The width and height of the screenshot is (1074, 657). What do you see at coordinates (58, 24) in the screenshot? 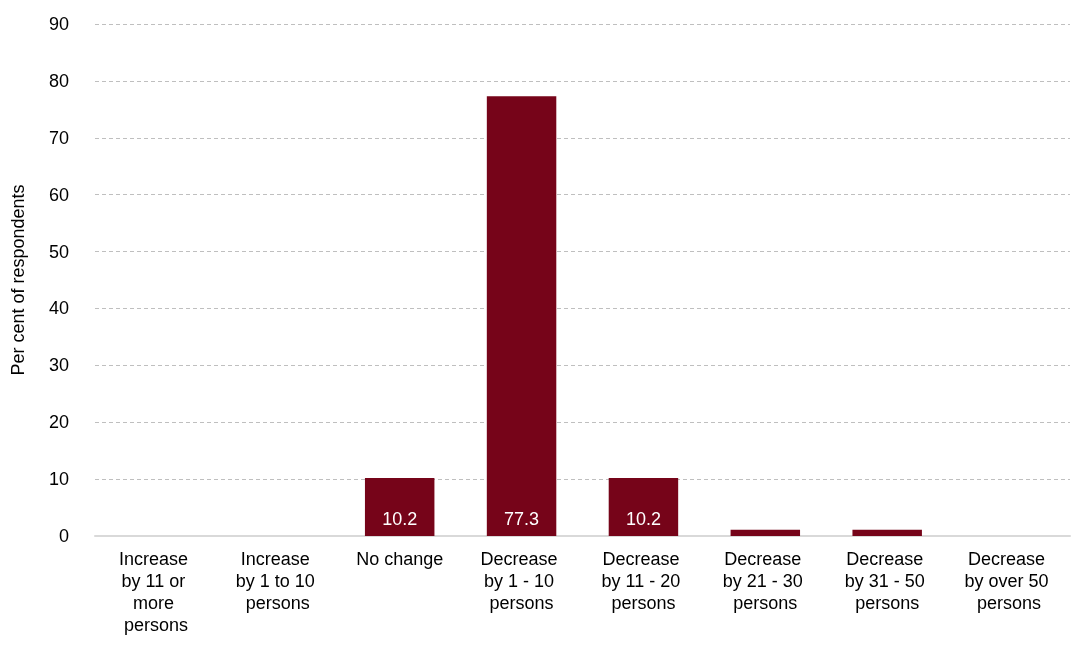
I see `y-tick-label: 90` at bounding box center [58, 24].